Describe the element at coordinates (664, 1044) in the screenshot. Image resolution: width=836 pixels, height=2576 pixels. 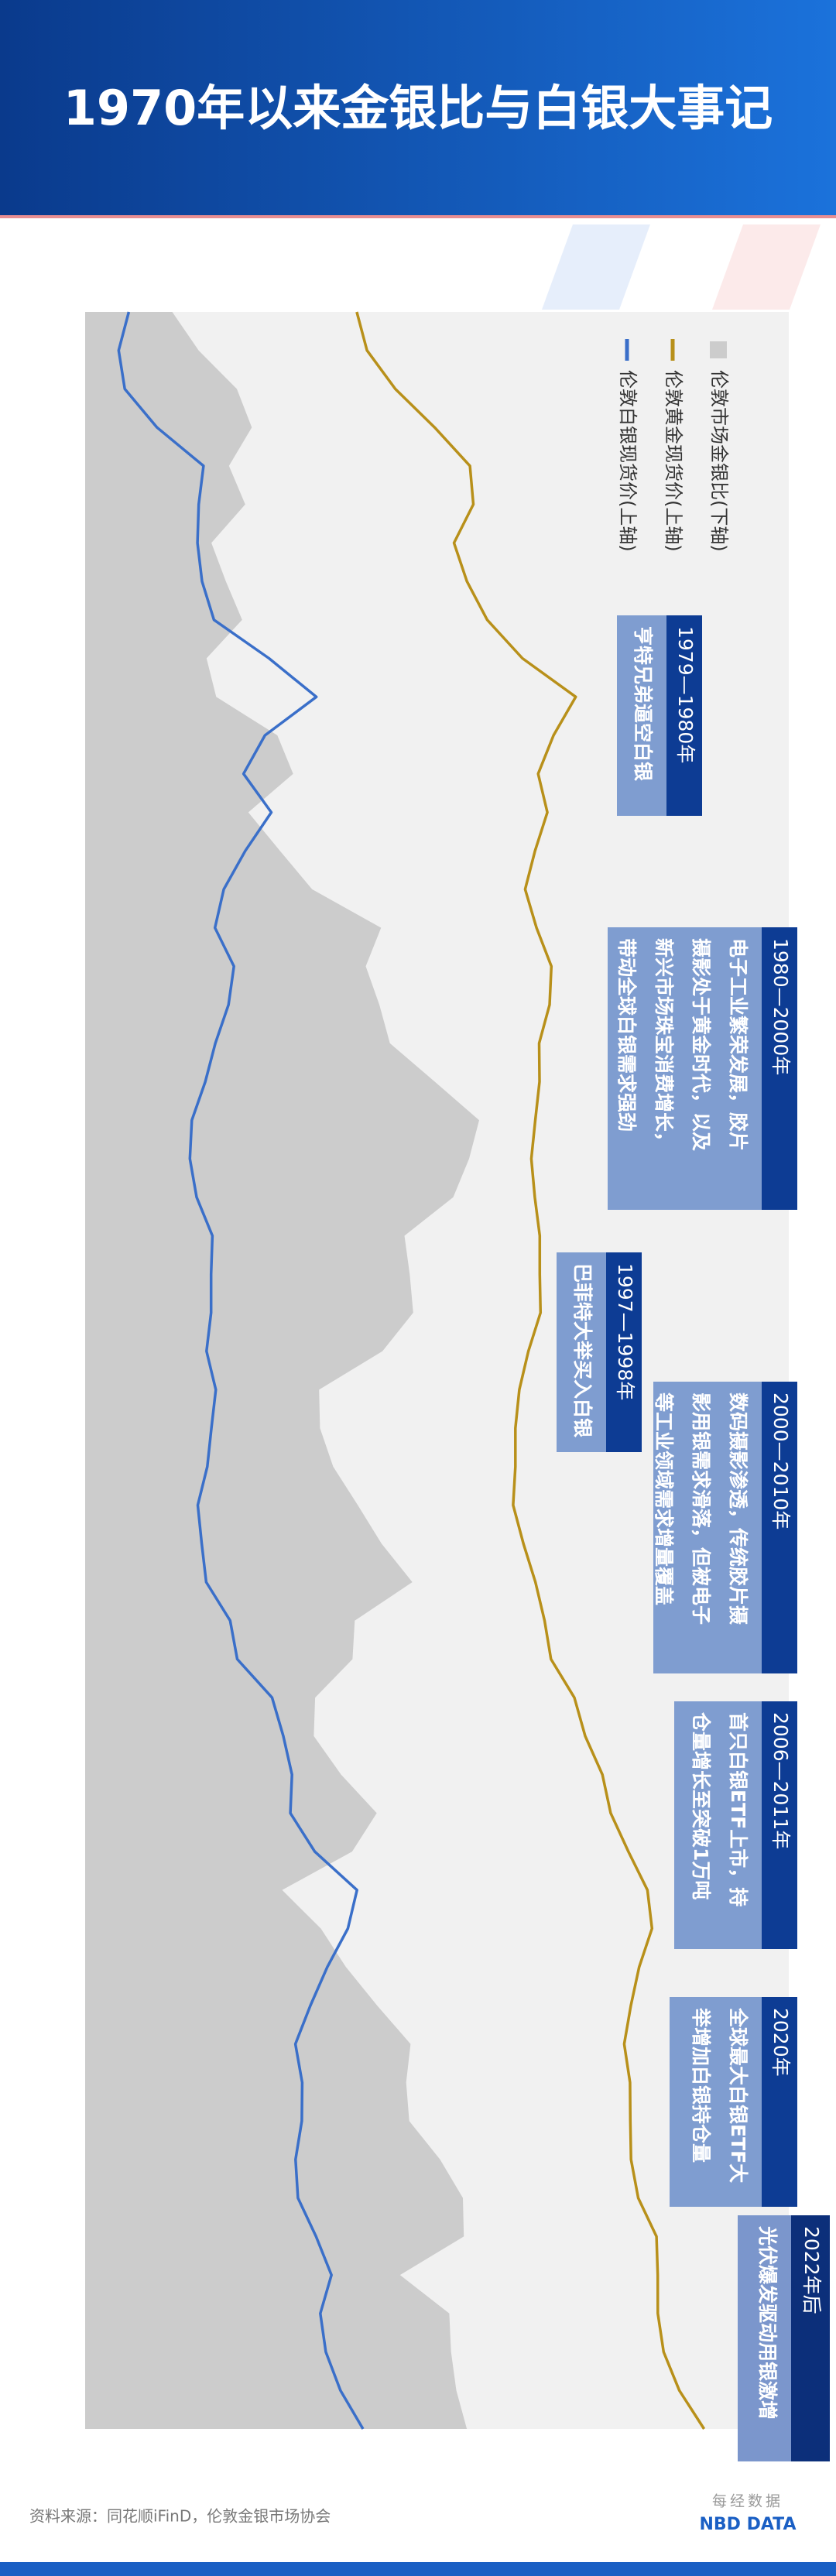
I see `annotation-text: 新兴市场珠宝消费增长，` at that location.